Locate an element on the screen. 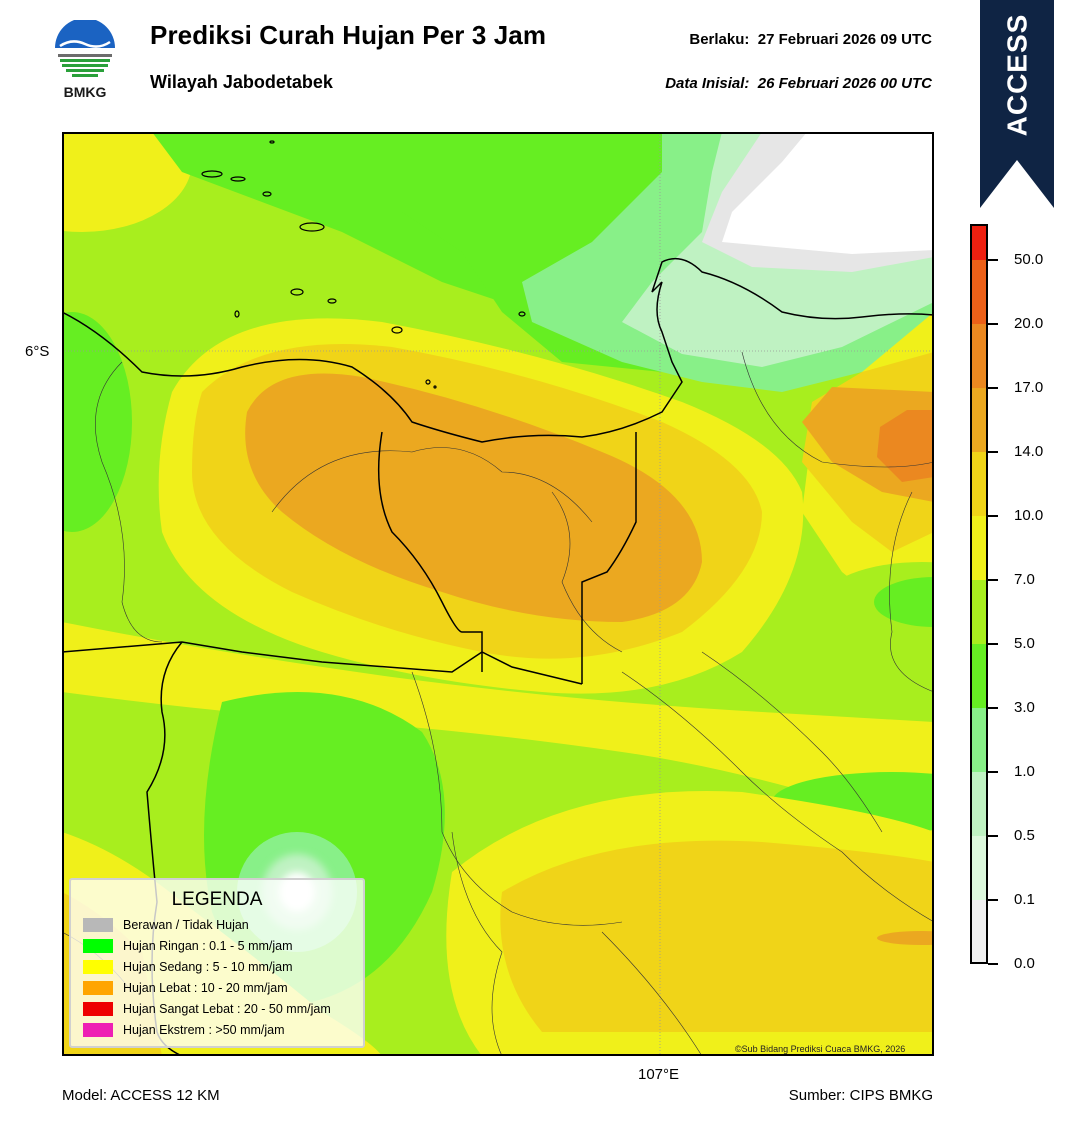  colorbar is located at coordinates (979, 594).